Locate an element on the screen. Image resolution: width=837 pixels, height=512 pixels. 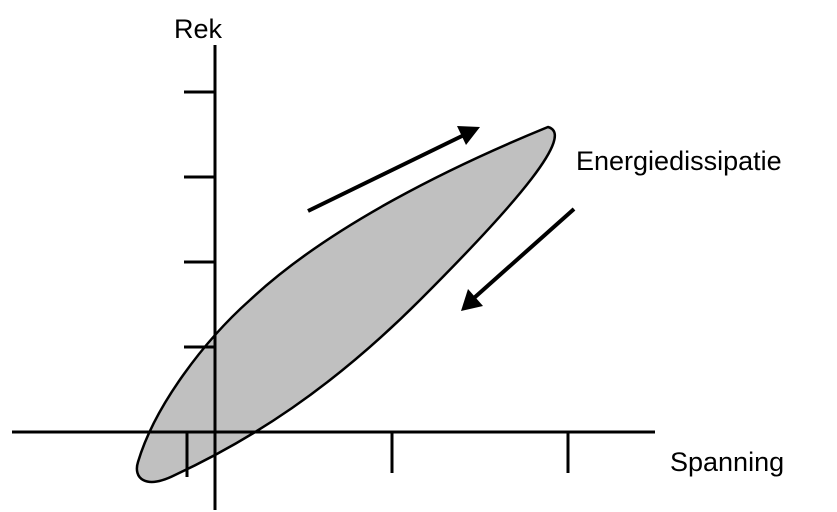
loop-label: Energiedissipatie is located at coordinates (679, 161).